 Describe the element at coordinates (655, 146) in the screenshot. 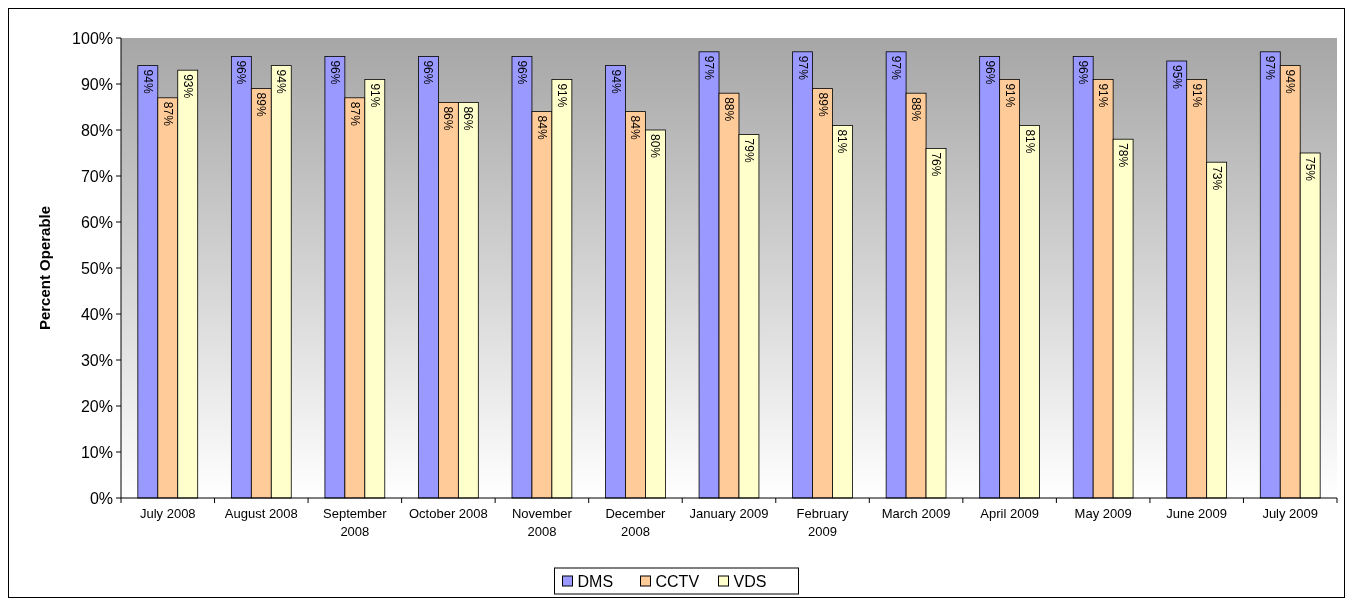

I see `data-label: 80%` at that location.